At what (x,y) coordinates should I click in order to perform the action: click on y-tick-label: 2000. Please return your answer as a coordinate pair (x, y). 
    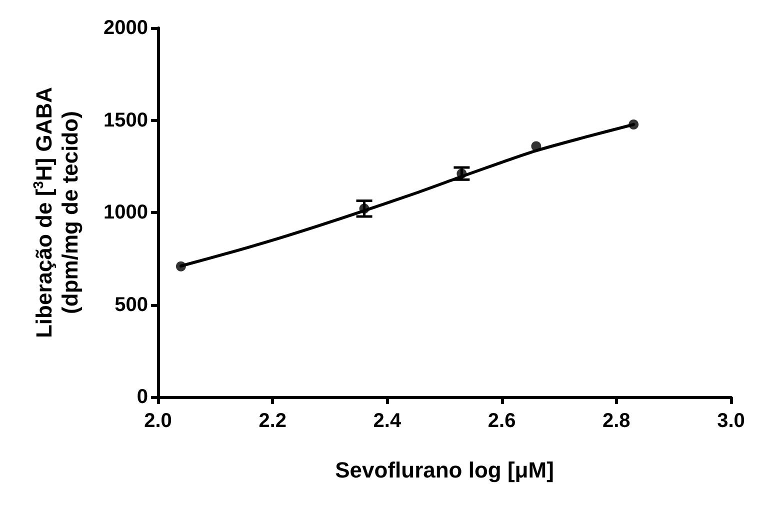
    Looking at the image, I should click on (126, 28).